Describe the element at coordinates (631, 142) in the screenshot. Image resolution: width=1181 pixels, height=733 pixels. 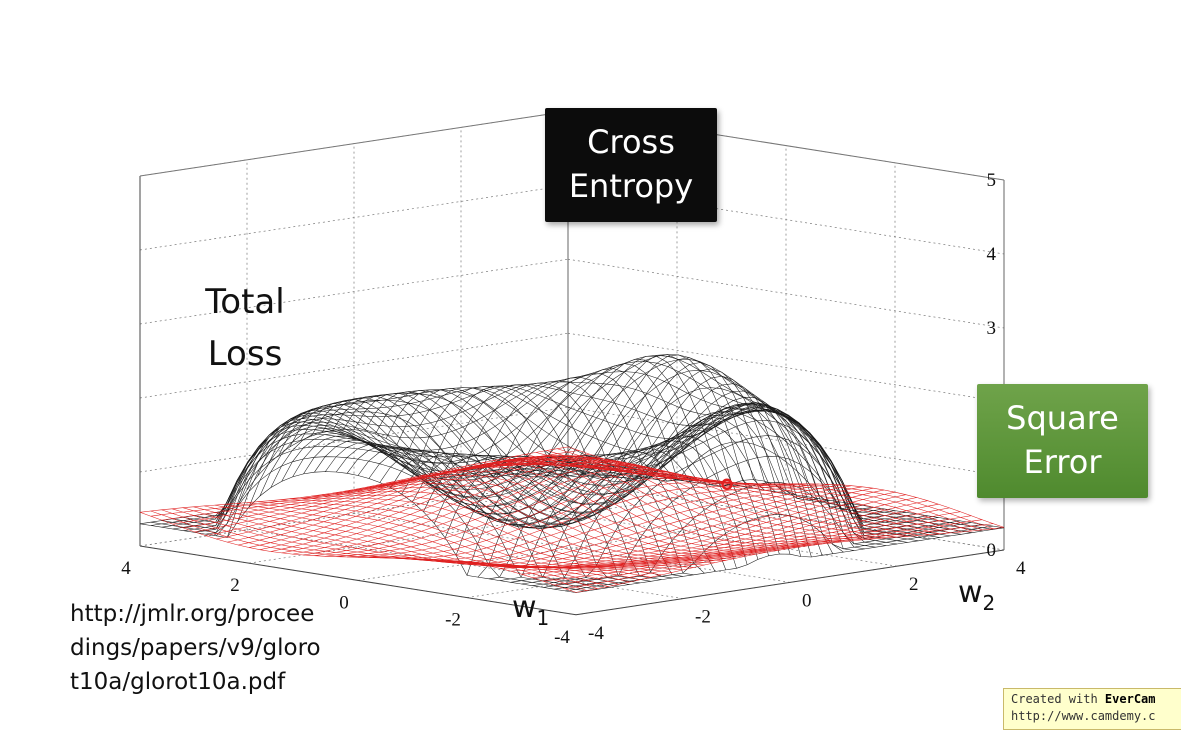
I see `callout-line: Cross` at that location.